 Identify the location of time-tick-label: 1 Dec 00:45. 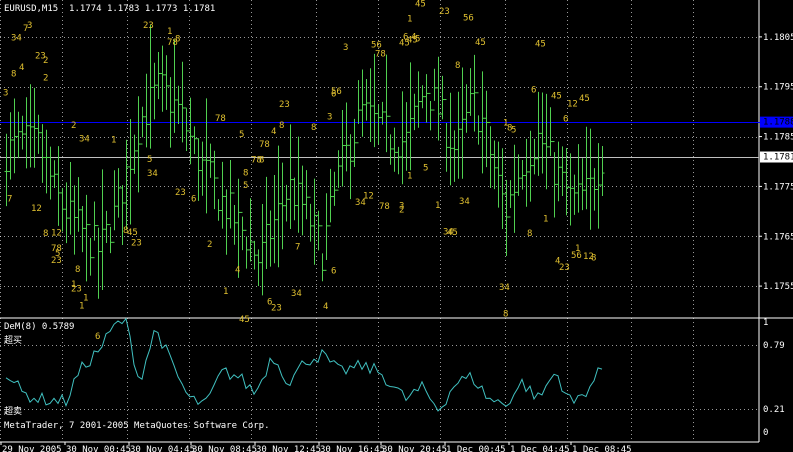
(476, 448).